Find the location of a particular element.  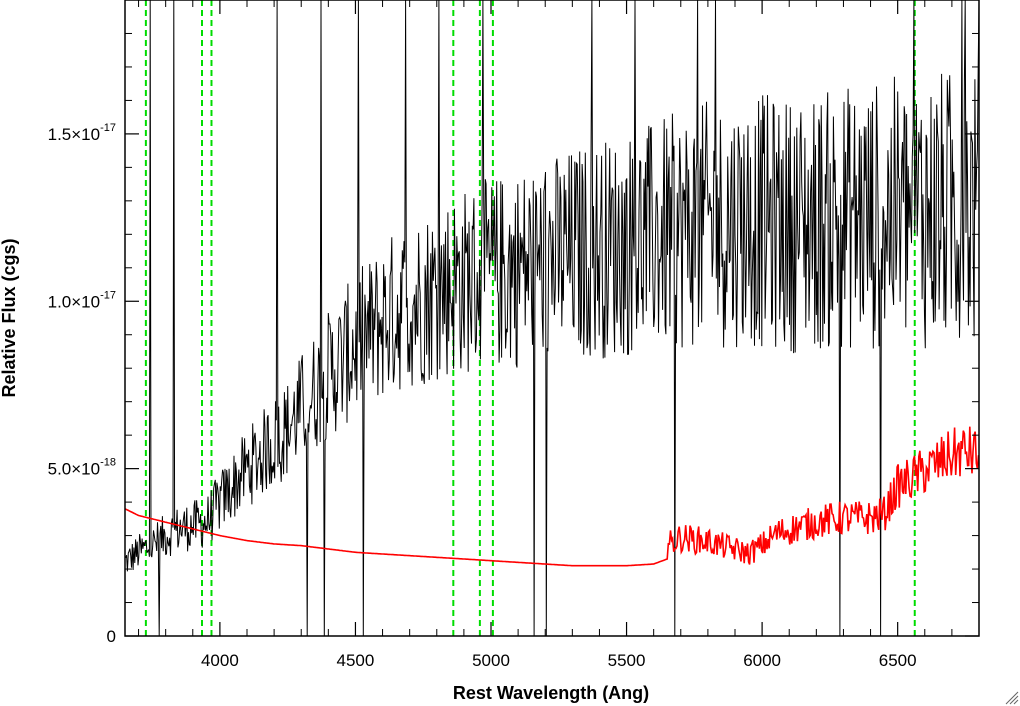

y-tick-label: 0 is located at coordinates (111, 636).